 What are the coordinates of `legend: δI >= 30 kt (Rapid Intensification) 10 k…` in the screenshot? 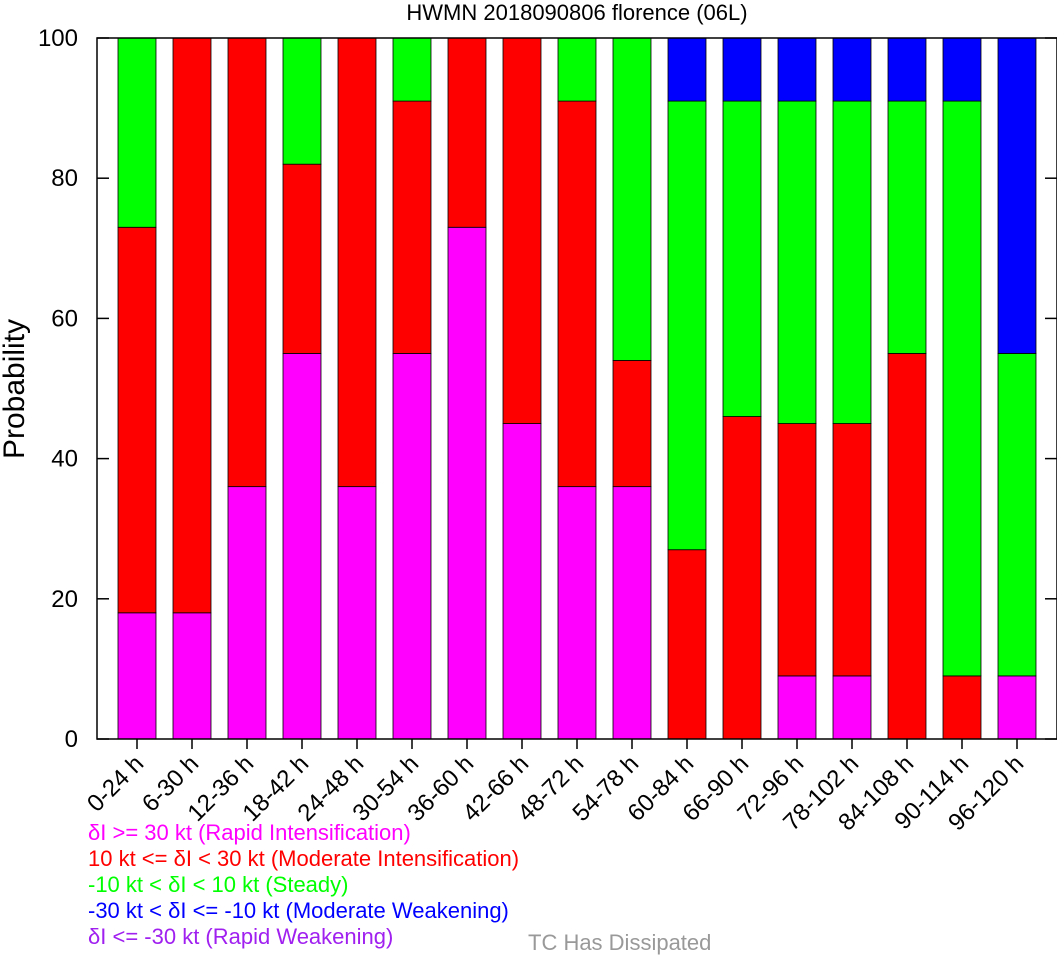 It's located at (303, 885).